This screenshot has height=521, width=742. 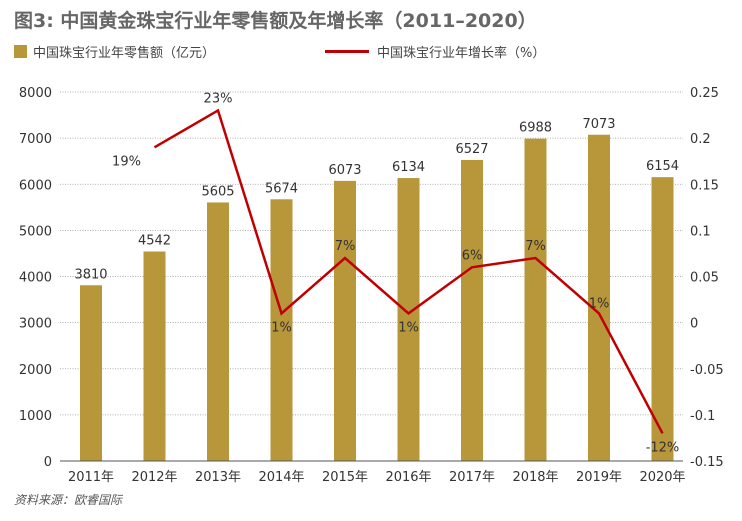 What do you see at coordinates (472, 255) in the screenshot?
I see `line-value-label: 6%` at bounding box center [472, 255].